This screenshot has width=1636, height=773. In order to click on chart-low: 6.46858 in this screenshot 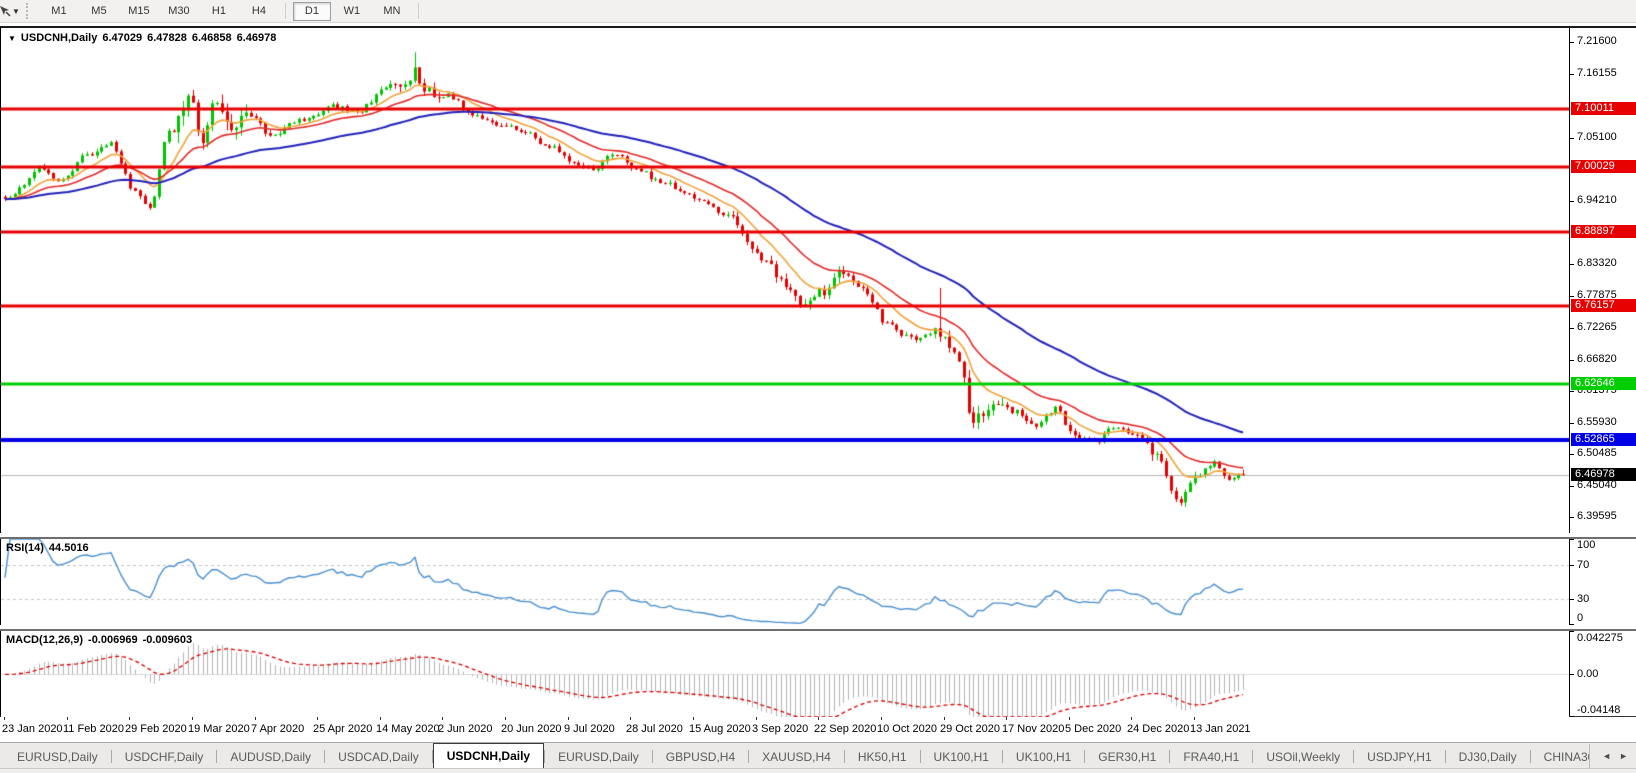, I will do `click(211, 38)`.